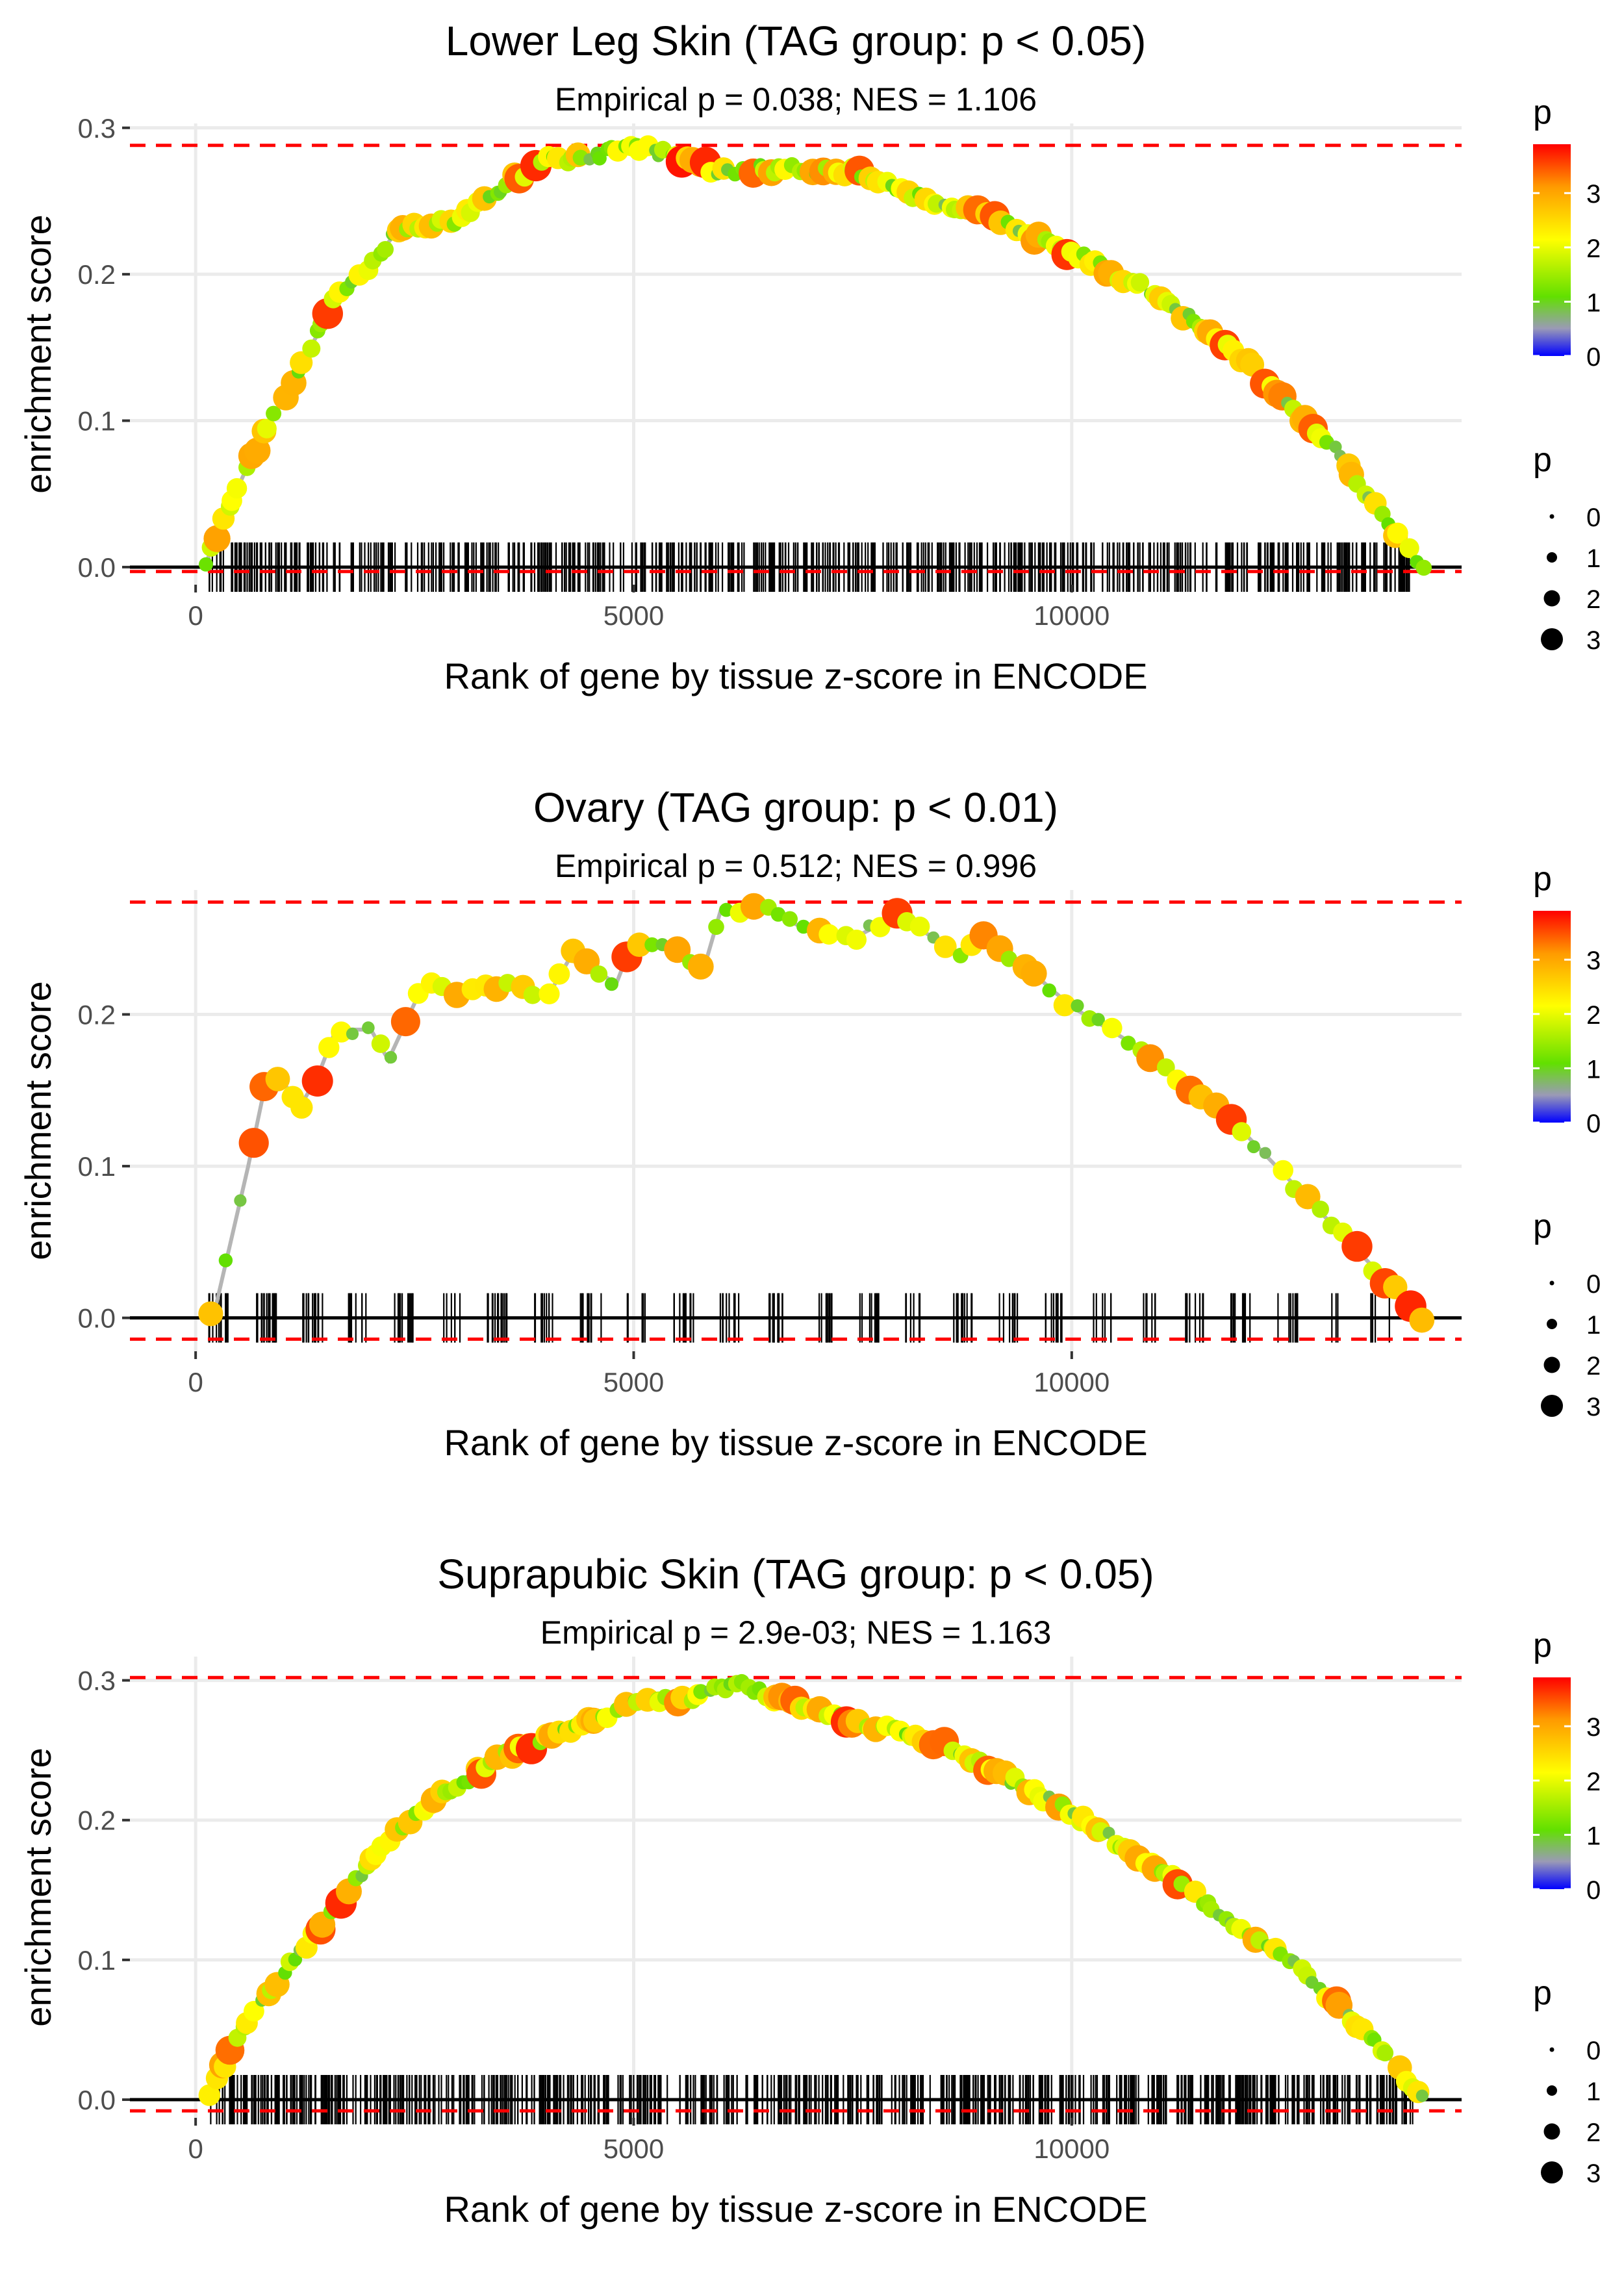 The image size is (1624, 2277). What do you see at coordinates (795, 1574) in the screenshot?
I see `chart-title: Suprapubic Skin (TAG group: p < 0.05)` at bounding box center [795, 1574].